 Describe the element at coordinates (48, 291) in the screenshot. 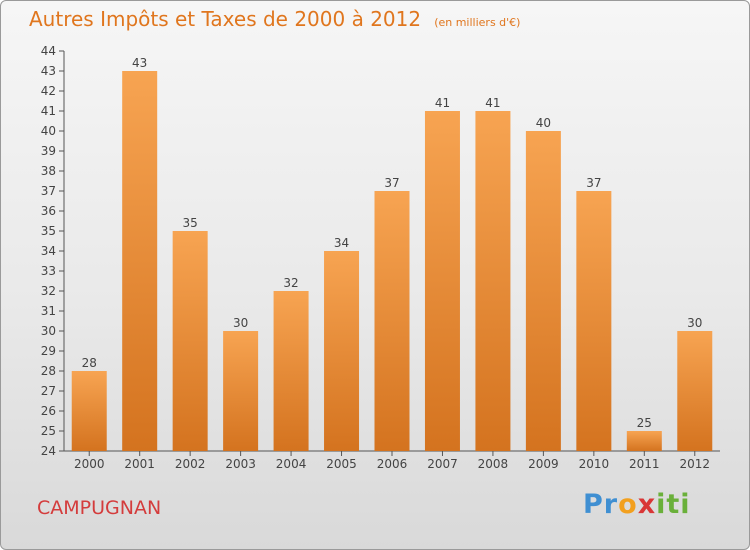

I see `y-tick-label: 32` at that location.